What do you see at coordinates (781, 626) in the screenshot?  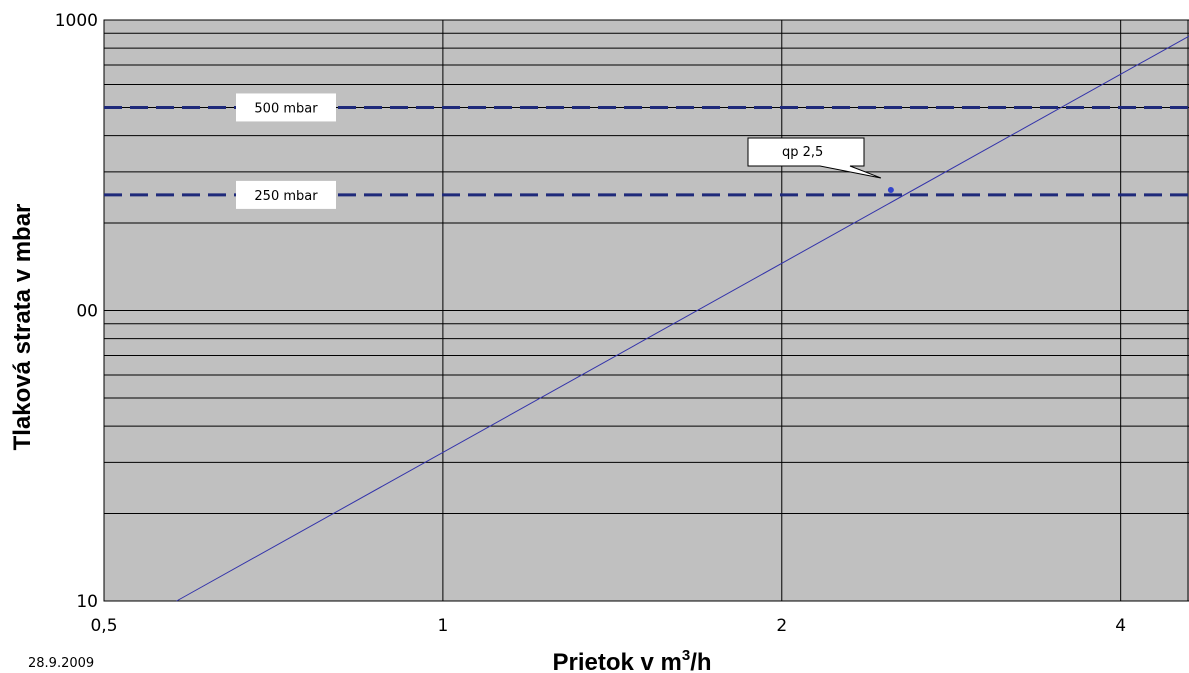 I see `x-tick-label: 2` at bounding box center [781, 626].